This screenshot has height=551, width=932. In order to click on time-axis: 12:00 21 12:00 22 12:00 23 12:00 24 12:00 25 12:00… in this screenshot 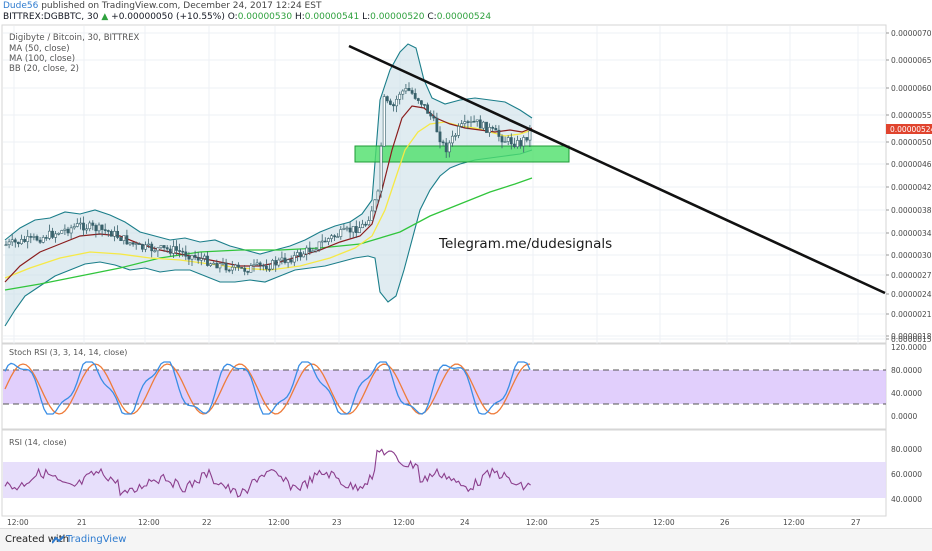, I will do `click(434, 522)`.